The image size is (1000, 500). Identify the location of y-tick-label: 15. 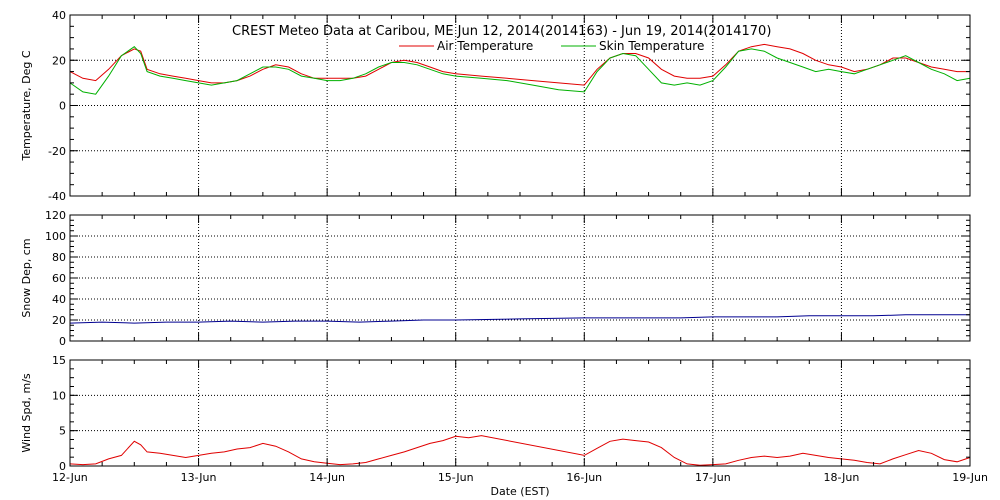
(59, 360).